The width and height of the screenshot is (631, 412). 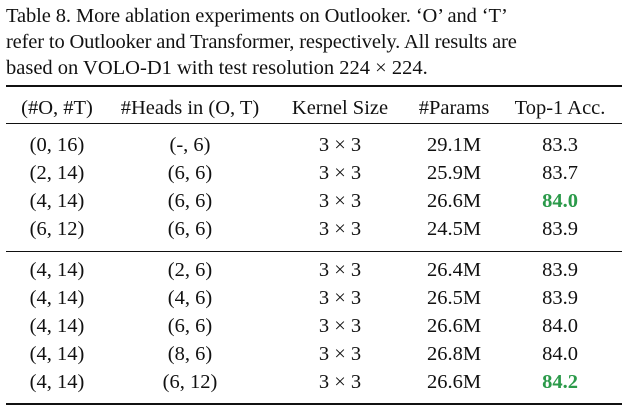 I want to click on table-top-rule, so click(x=314, y=86).